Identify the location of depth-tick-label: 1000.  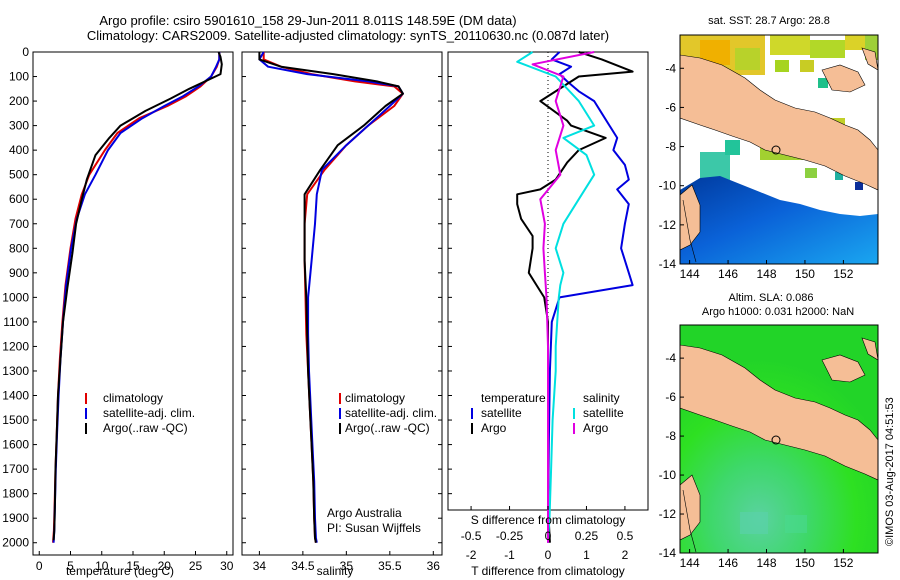
(15, 297).